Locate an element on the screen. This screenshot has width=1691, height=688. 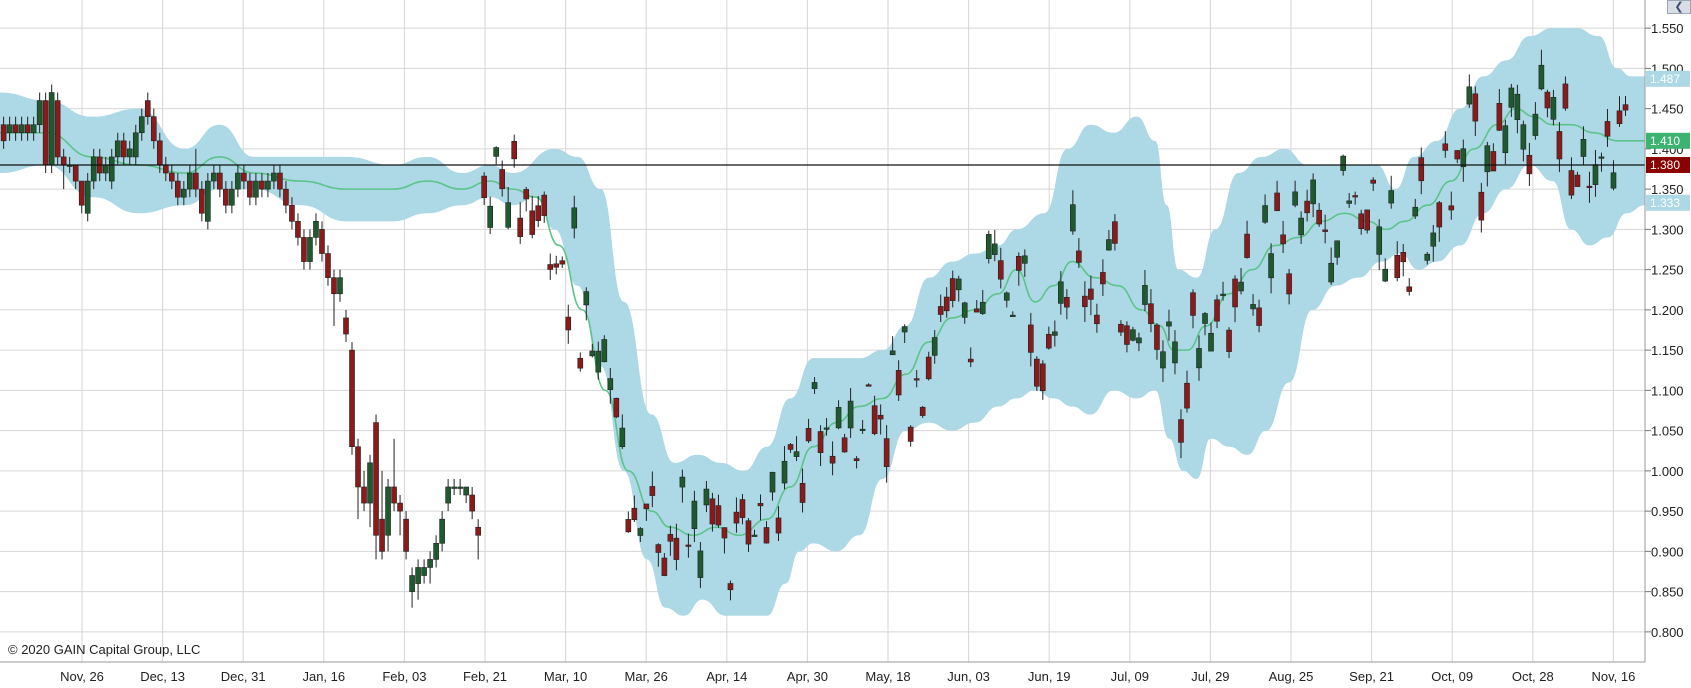
scroll-left-button: ❮ is located at coordinates (1679, 7).